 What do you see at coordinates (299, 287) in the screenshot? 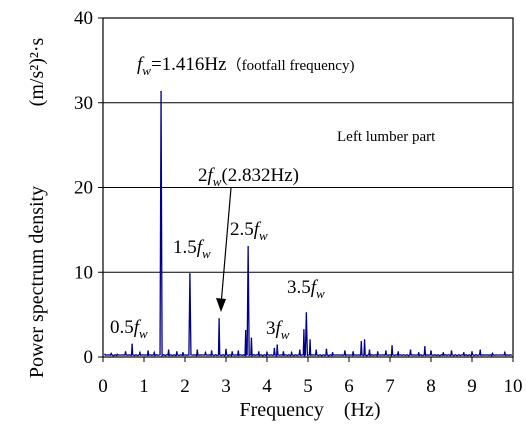
I see `h35-pre: 3.5` at bounding box center [299, 287].